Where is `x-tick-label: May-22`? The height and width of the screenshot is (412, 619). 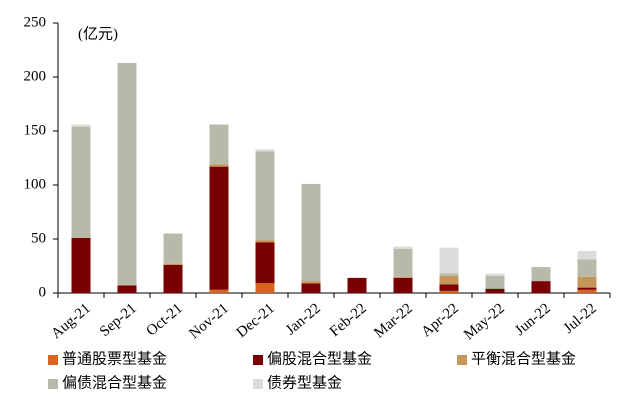 x-tick-label: May-22 is located at coordinates (484, 321).